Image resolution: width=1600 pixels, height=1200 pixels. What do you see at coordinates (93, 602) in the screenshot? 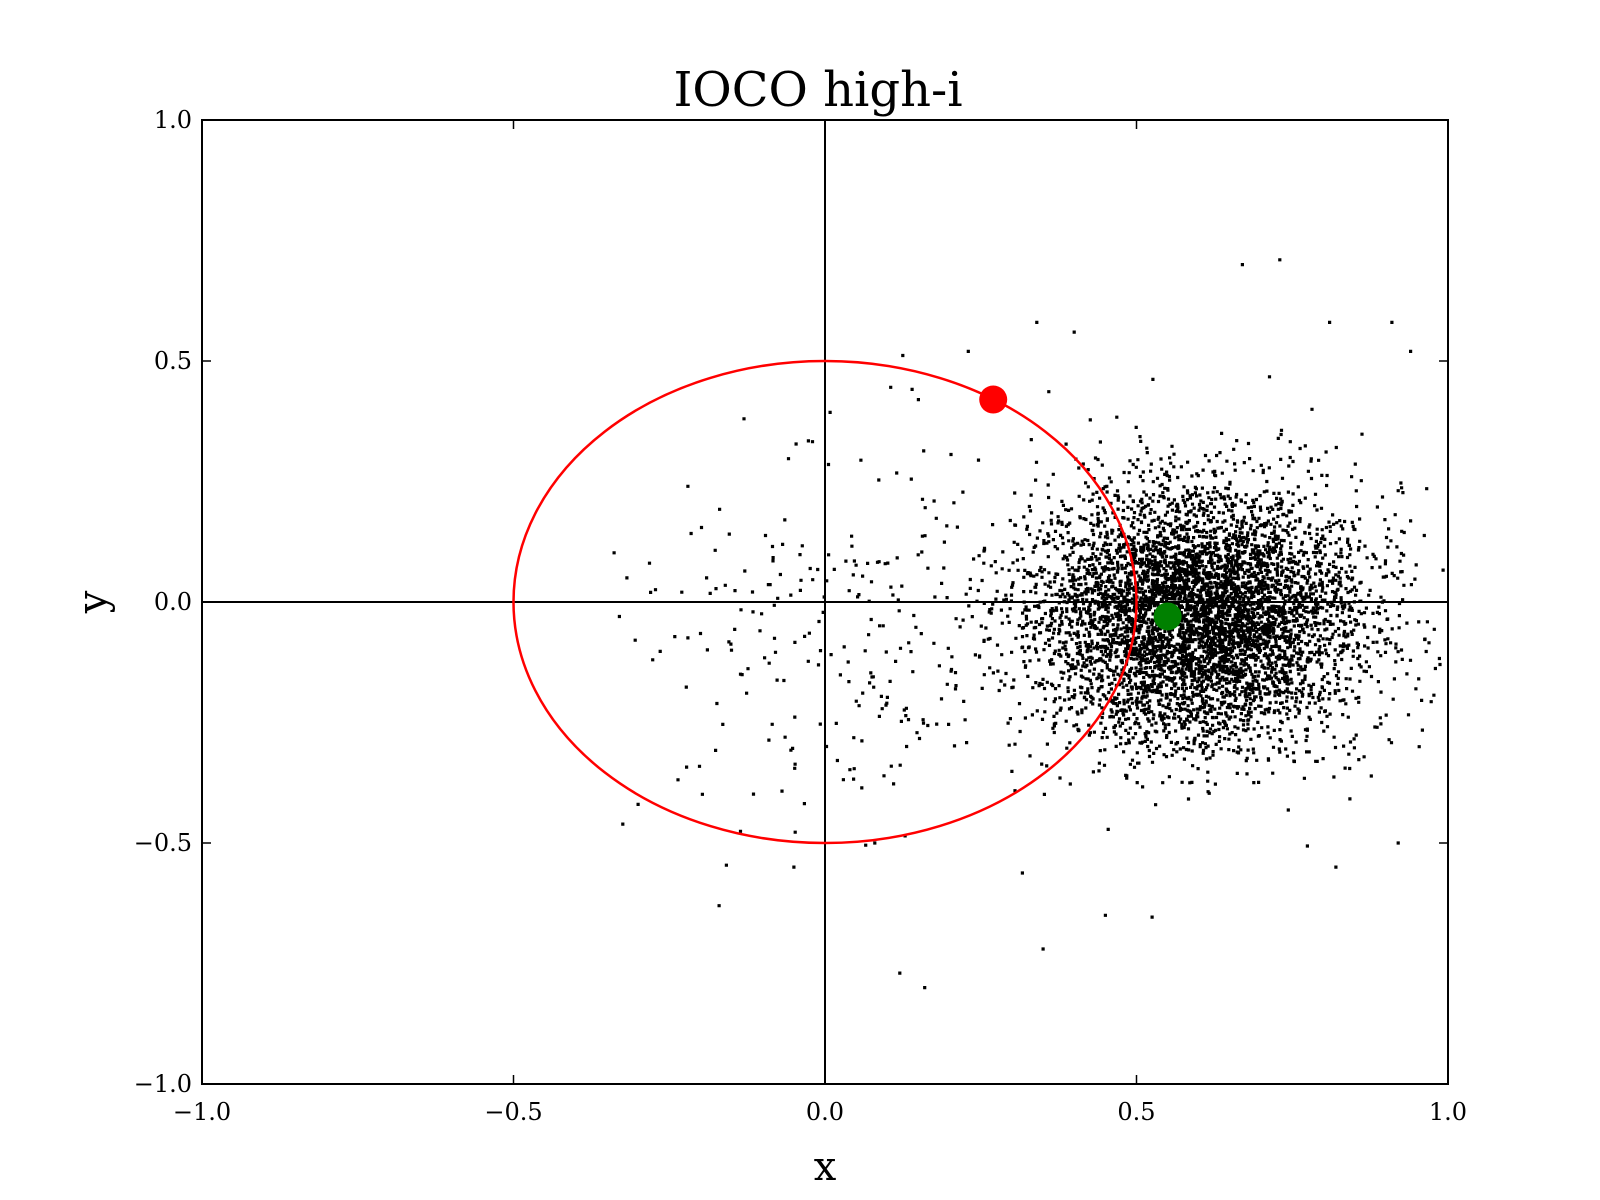
I see `y-axis-label: y` at bounding box center [93, 602].